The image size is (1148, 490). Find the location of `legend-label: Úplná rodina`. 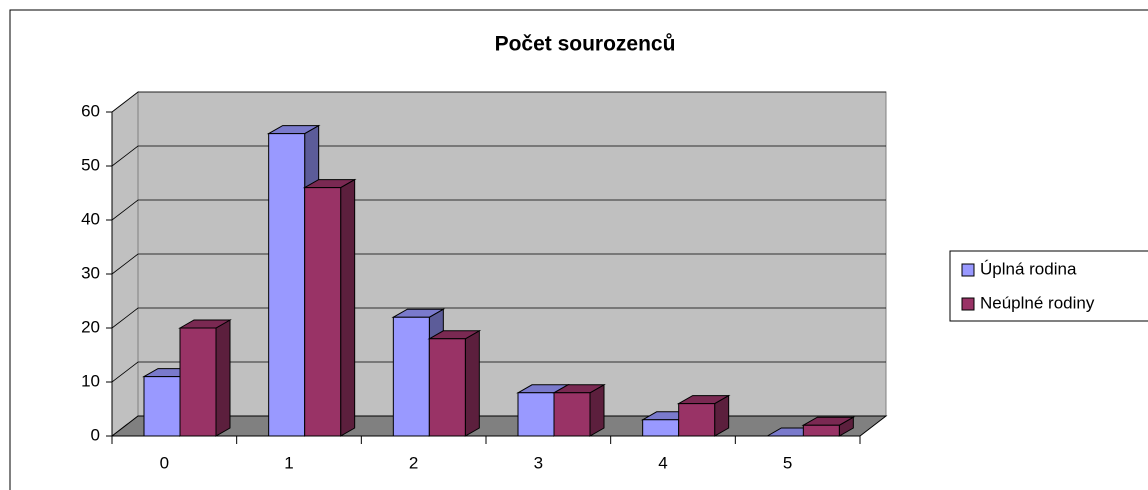

legend-label: Úplná rodina is located at coordinates (1028, 268).